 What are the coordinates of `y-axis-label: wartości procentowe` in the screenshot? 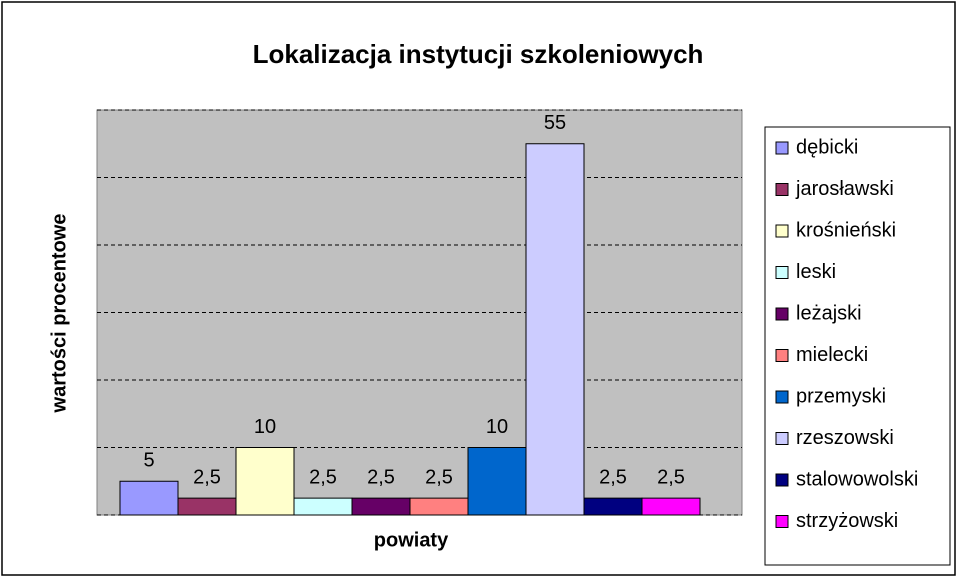 It's located at (59, 314).